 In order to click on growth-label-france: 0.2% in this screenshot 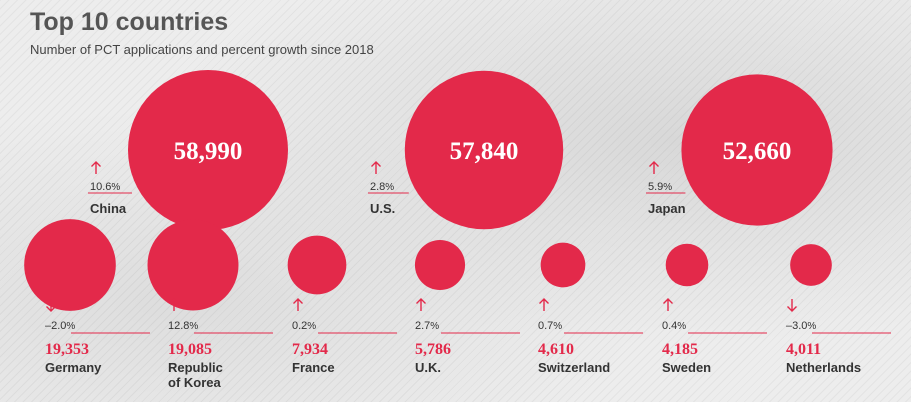, I will do `click(304, 326)`.